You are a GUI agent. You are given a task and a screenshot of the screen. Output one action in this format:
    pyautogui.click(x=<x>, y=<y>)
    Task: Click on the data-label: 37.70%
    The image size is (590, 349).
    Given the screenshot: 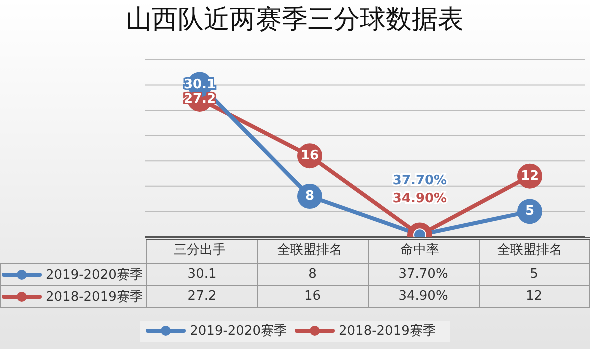 What is the action you would take?
    pyautogui.click(x=424, y=275)
    